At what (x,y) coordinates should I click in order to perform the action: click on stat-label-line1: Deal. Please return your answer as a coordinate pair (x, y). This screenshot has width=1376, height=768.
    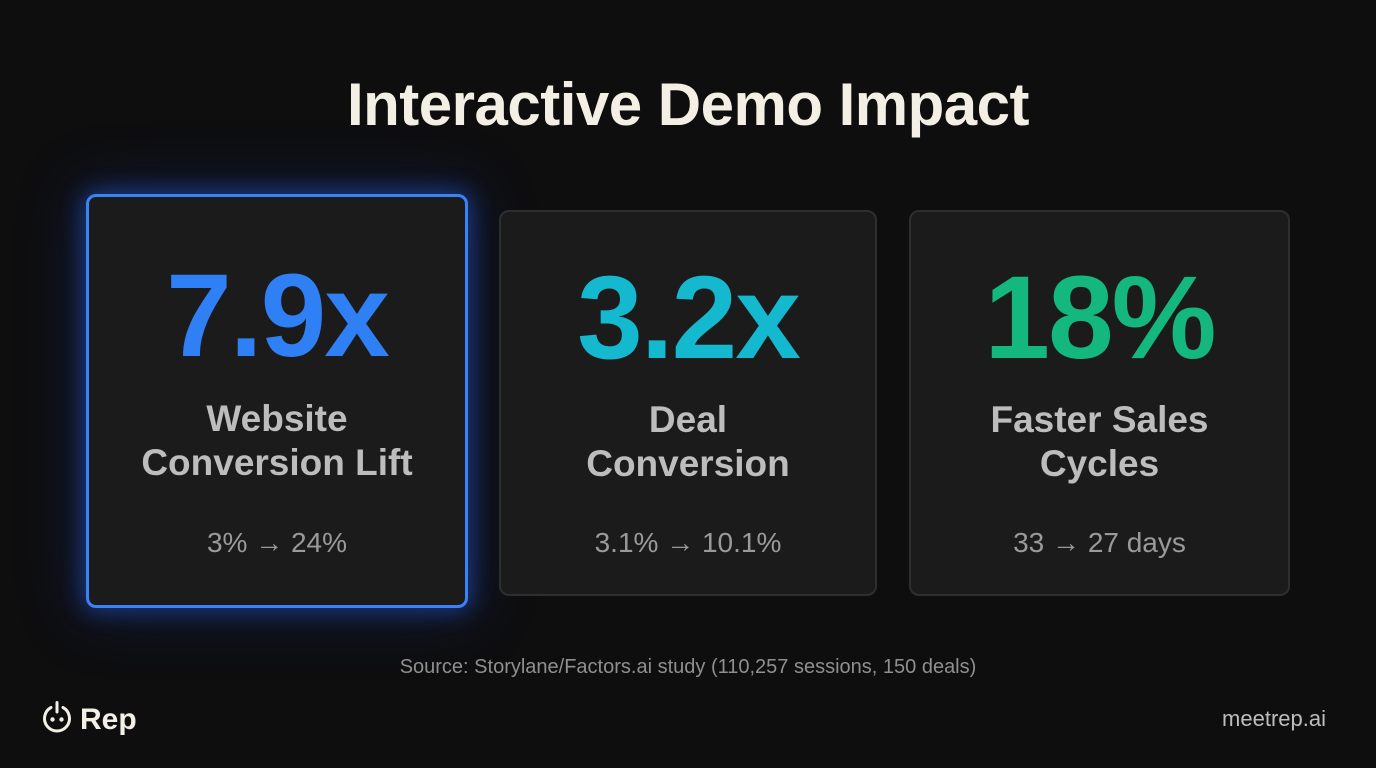
    Looking at the image, I should click on (688, 419).